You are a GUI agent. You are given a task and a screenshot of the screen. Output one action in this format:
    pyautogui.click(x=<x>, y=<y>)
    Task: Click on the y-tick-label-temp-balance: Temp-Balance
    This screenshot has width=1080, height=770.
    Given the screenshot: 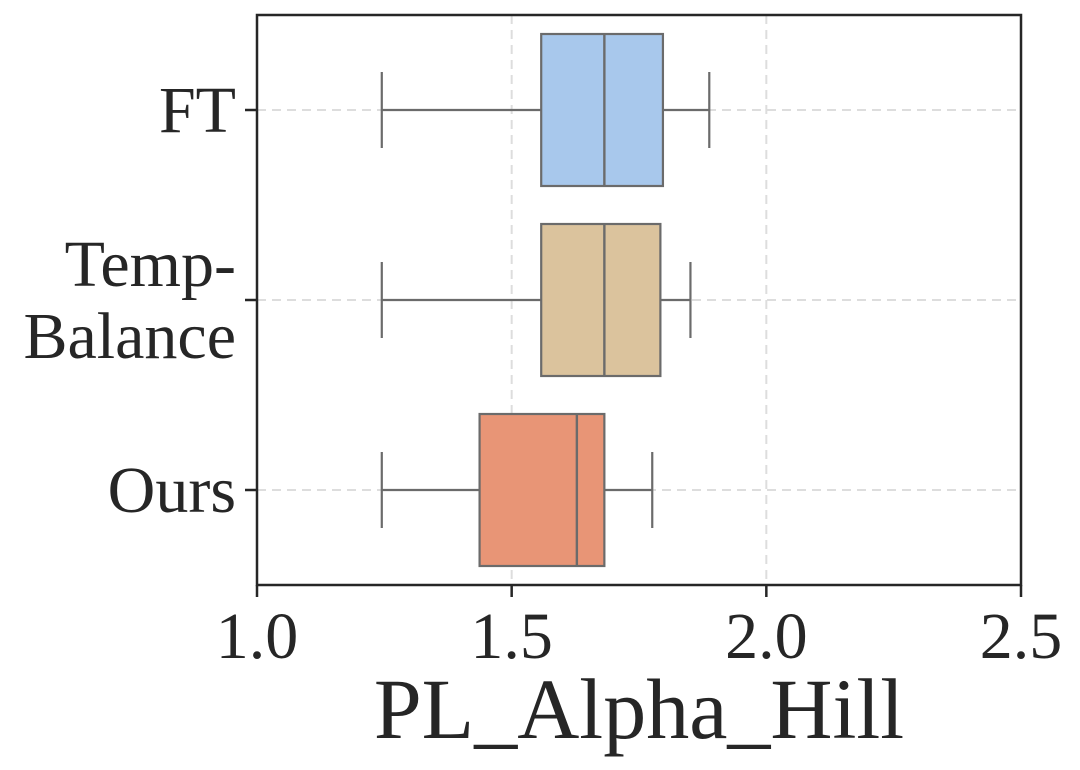 What is the action you would take?
    pyautogui.click(x=129, y=300)
    